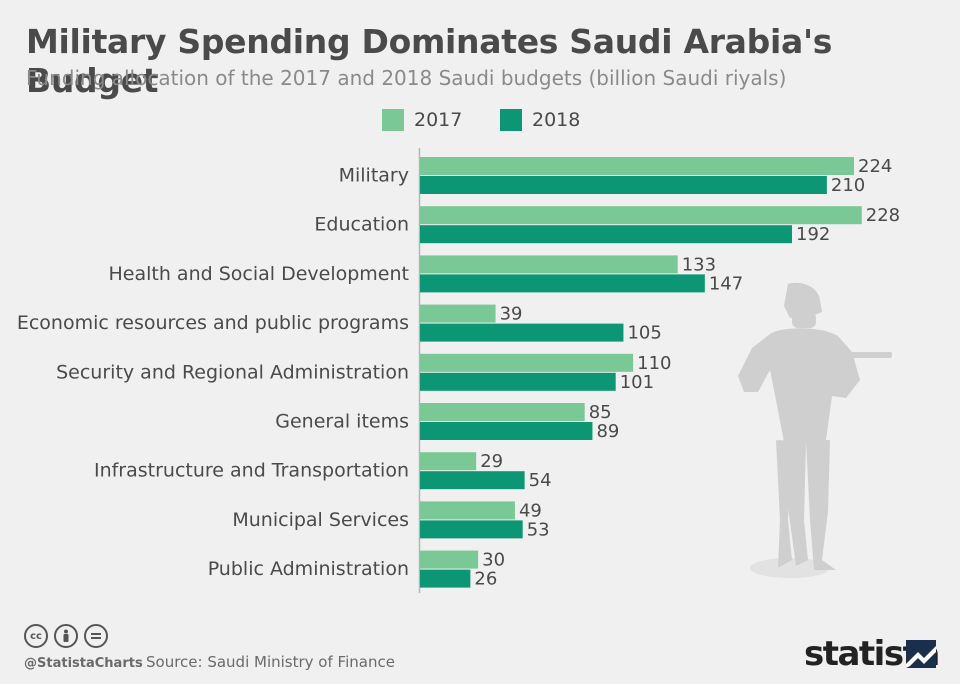 The height and width of the screenshot is (684, 960). I want to click on license-icons: cc, so click(66, 636).